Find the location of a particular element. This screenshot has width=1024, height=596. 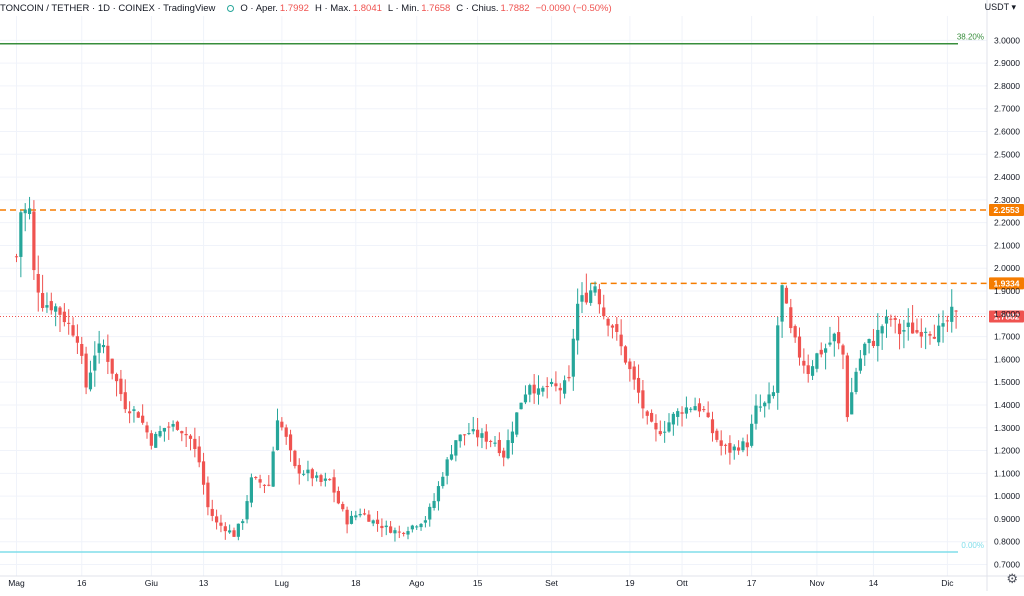

price-tick-label: 2.8000 is located at coordinates (1007, 86).